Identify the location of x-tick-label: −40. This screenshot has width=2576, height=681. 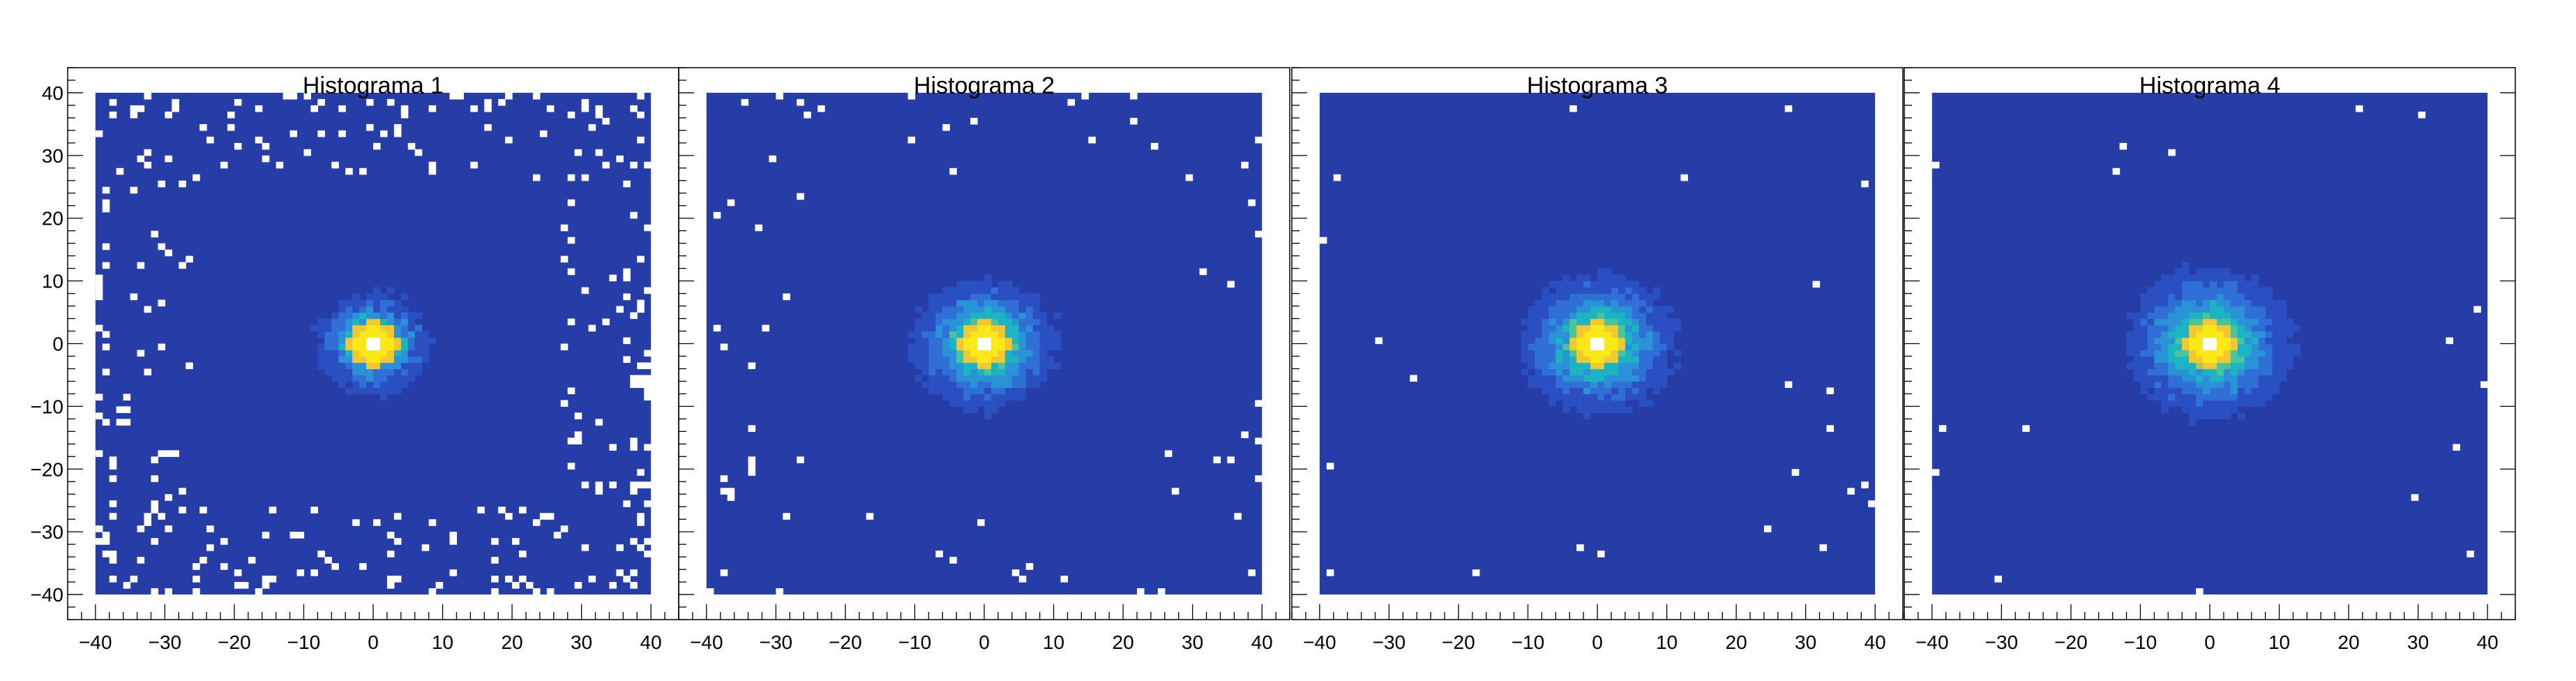
(95, 642).